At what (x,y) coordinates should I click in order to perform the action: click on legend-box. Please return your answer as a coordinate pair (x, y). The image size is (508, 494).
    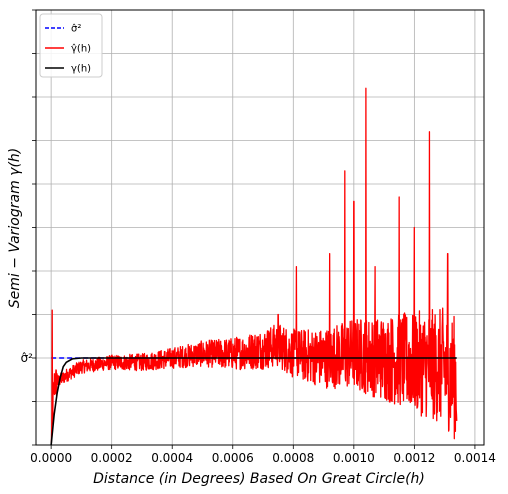
    Looking at the image, I should click on (71, 45).